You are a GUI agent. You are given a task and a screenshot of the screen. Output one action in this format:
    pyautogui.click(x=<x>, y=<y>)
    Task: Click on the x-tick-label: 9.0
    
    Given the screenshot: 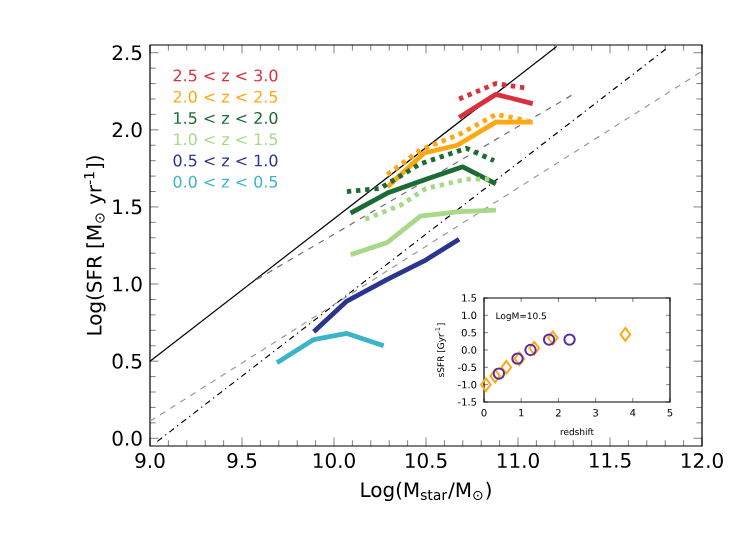 What is the action you would take?
    pyautogui.click(x=150, y=461)
    